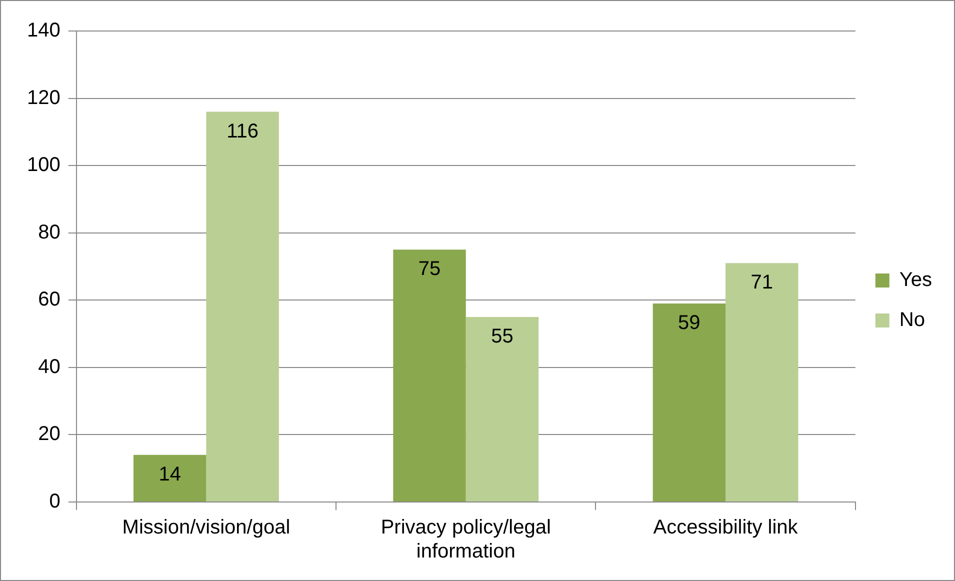  What do you see at coordinates (43, 165) in the screenshot?
I see `y-tick-label: 100` at bounding box center [43, 165].